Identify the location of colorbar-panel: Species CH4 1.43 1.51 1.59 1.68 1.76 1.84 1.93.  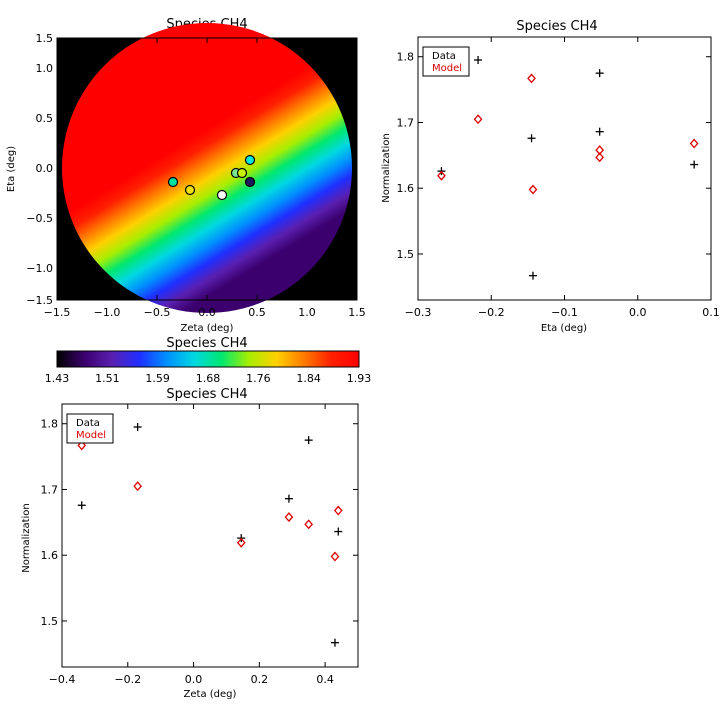
(208, 360).